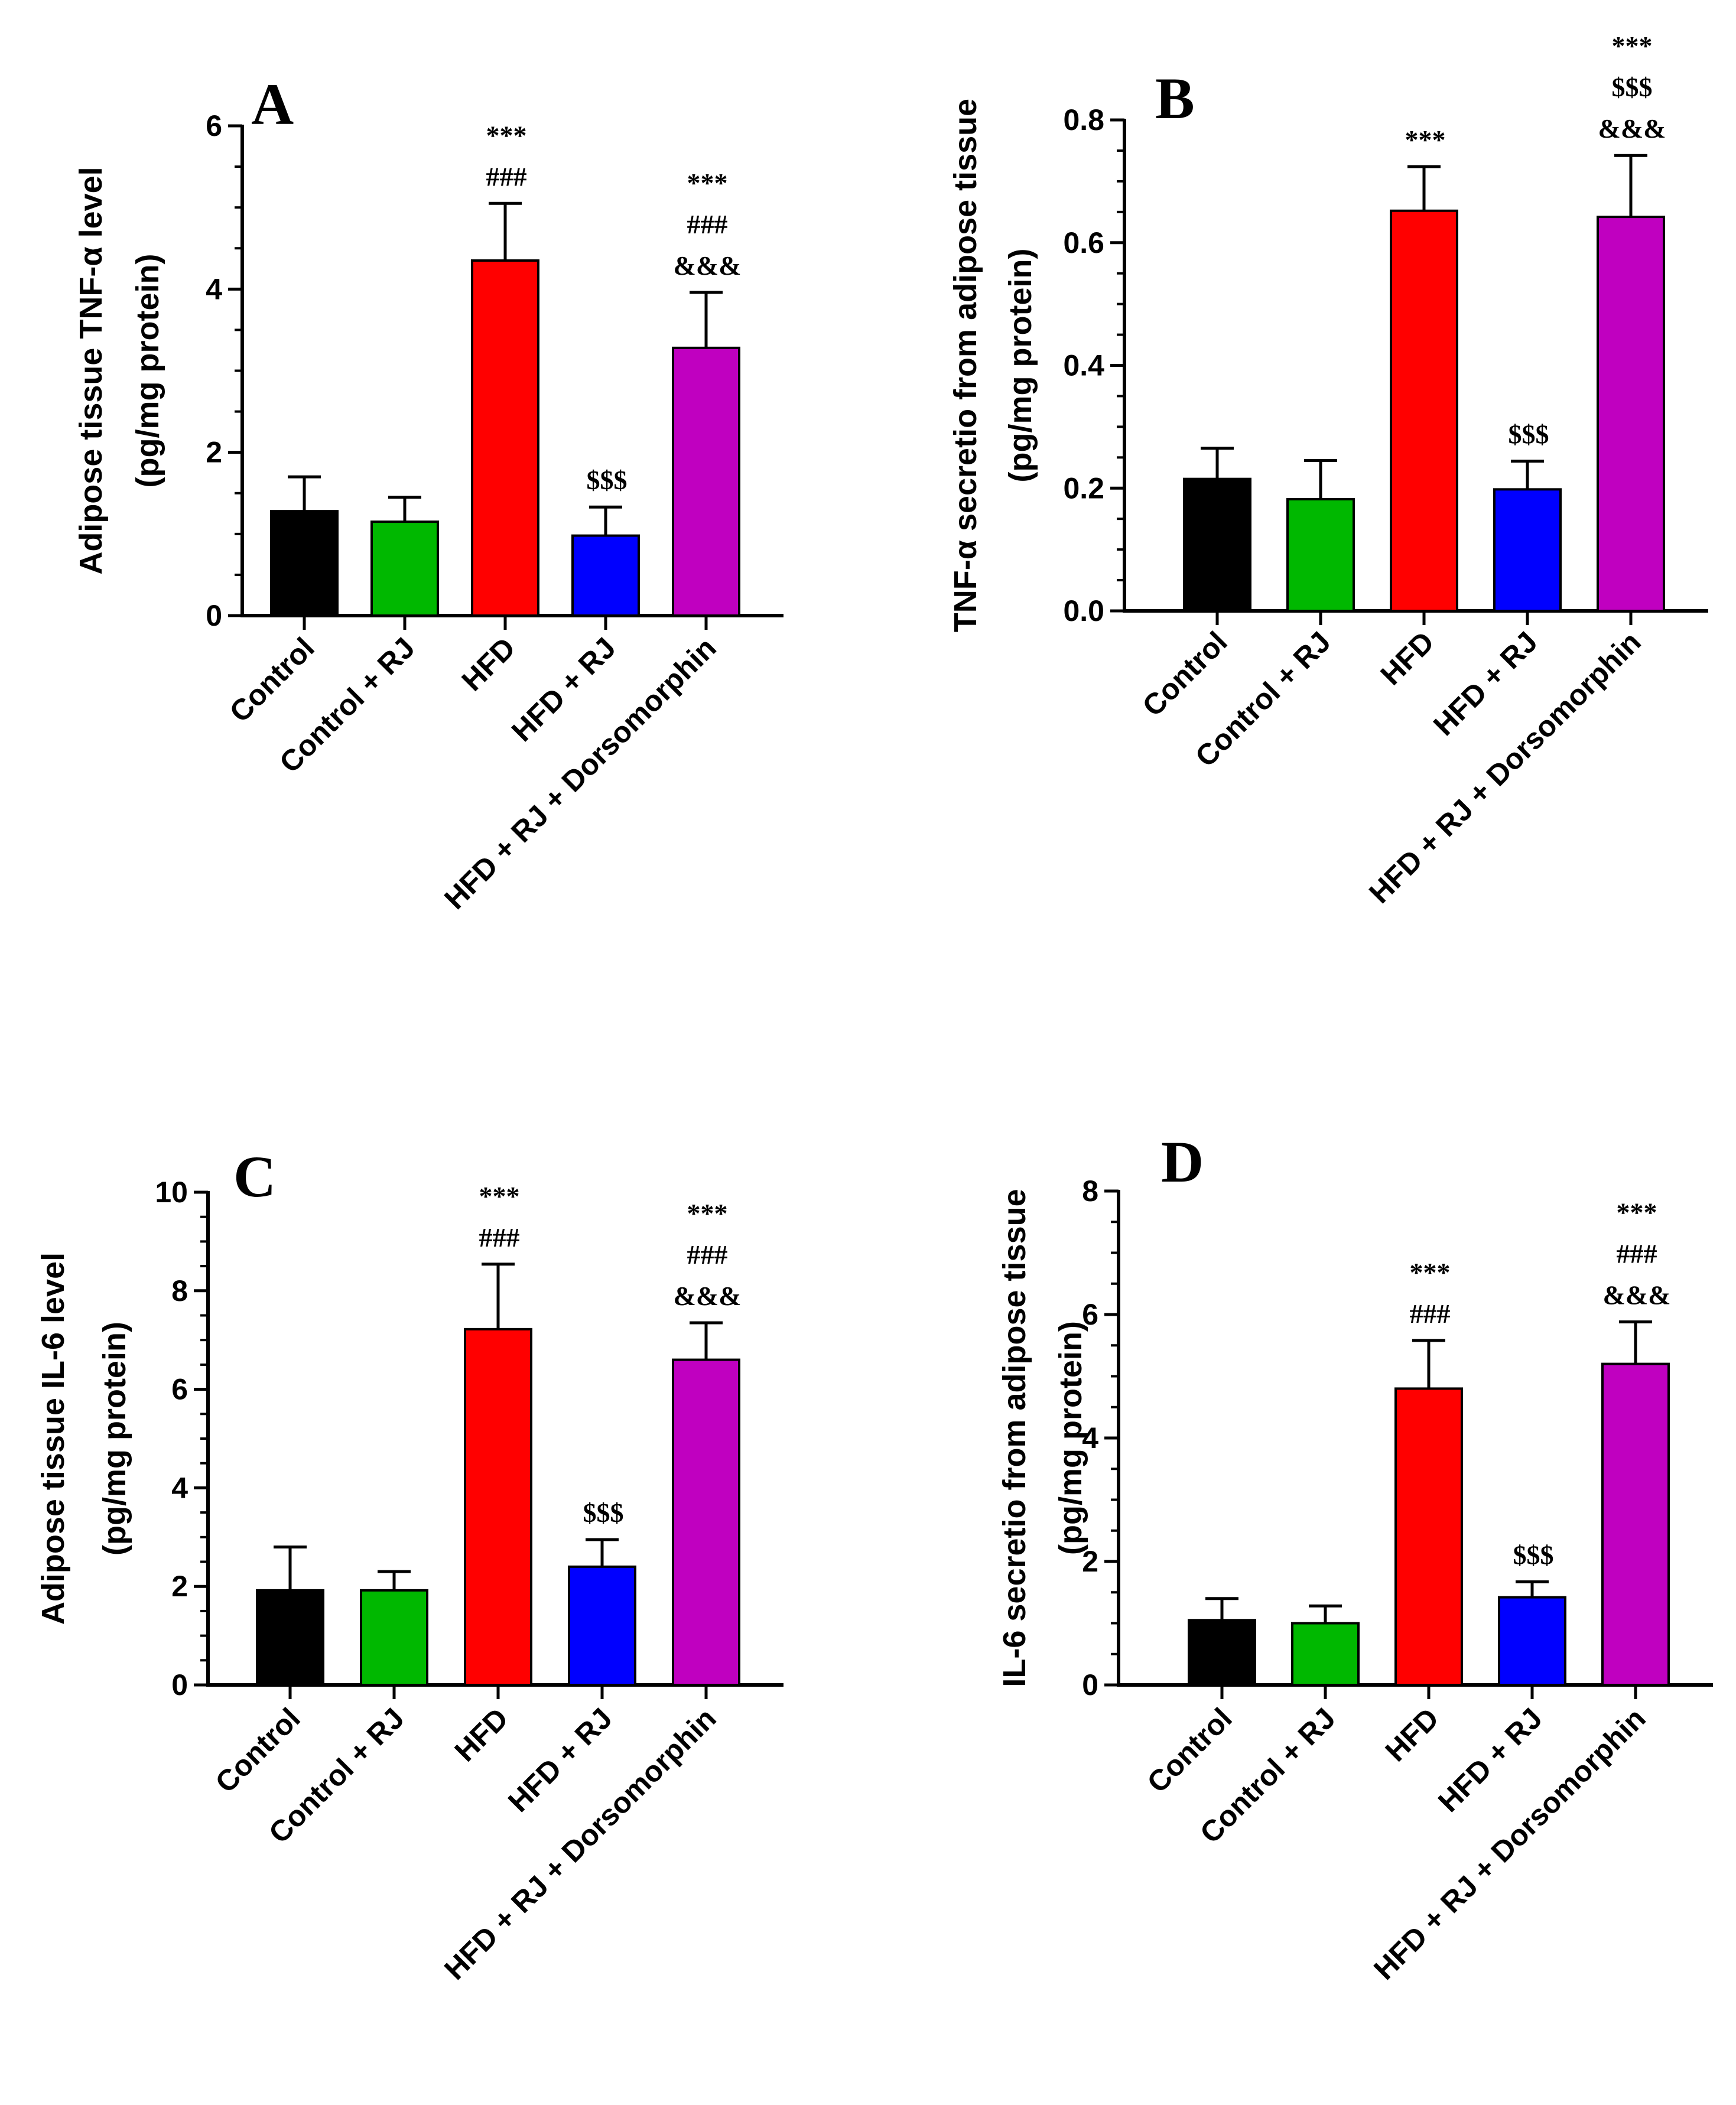 The width and height of the screenshot is (1736, 2105). Describe the element at coordinates (1083, 610) in the screenshot. I see `y-tick-label: 0.0` at that location.